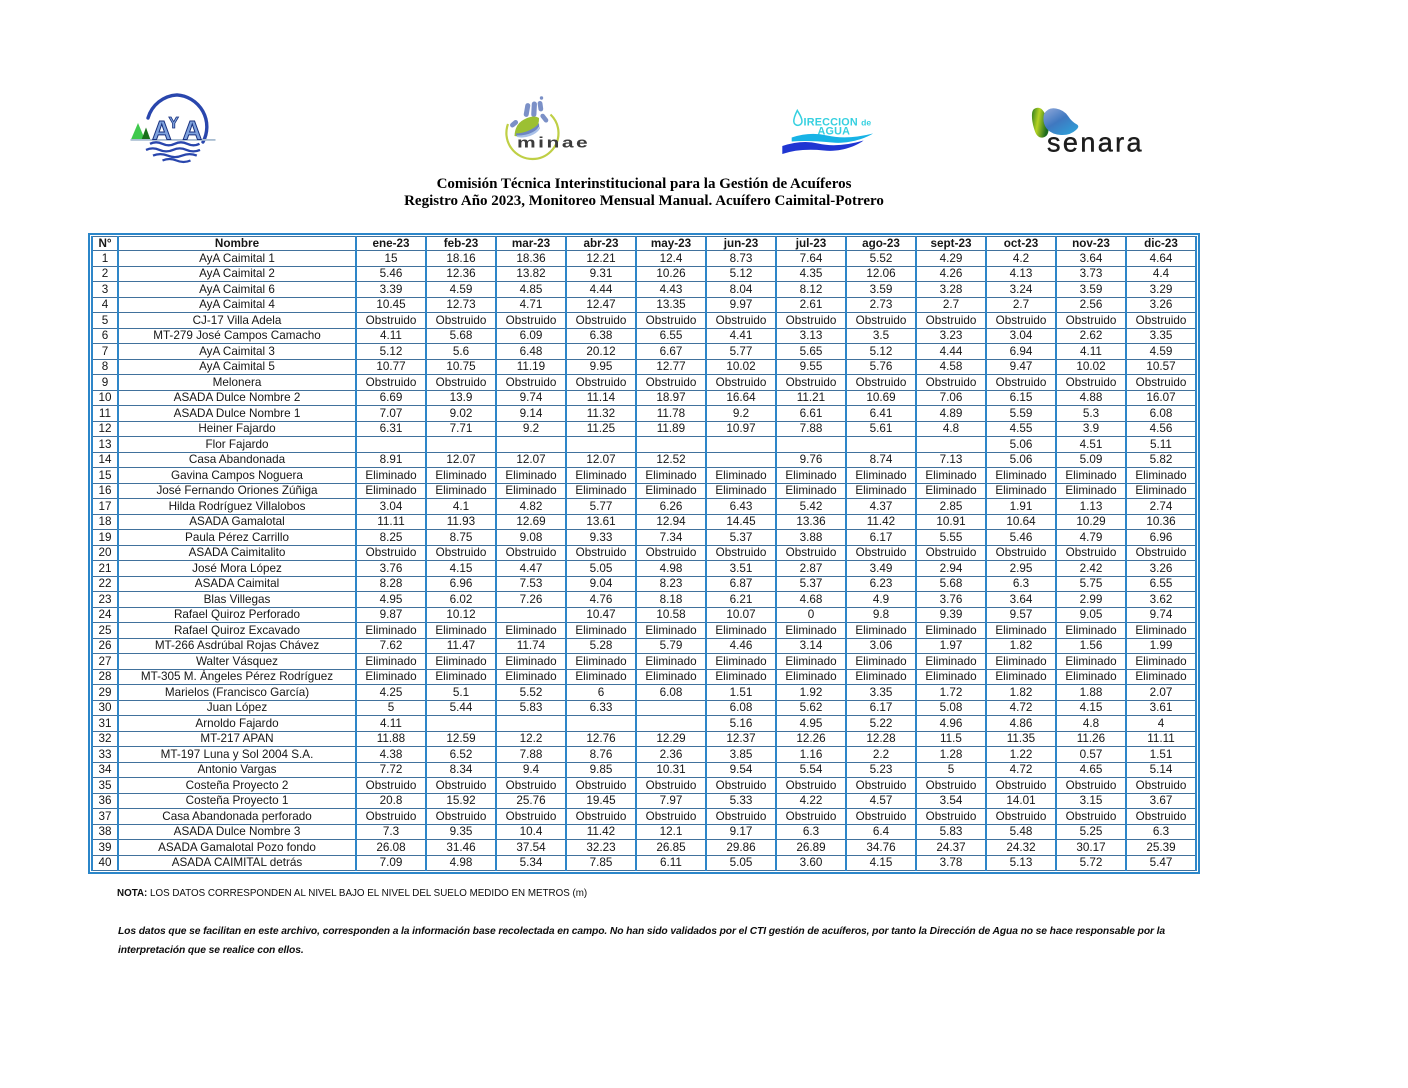 The image size is (1408, 1088). Describe the element at coordinates (174, 123) in the screenshot. I see `svg-text: Y` at that location.